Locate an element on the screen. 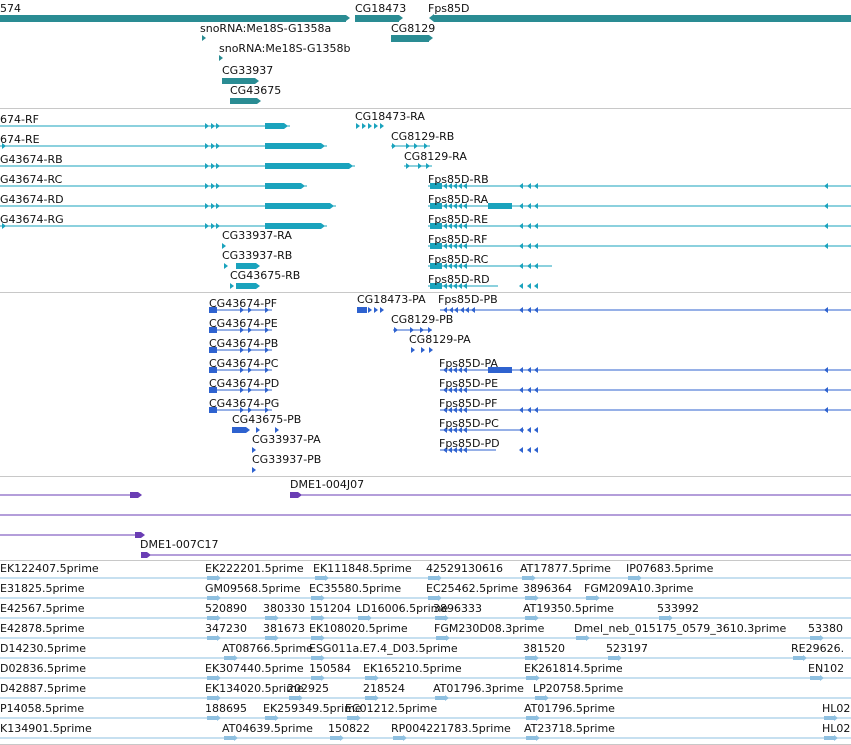 The width and height of the screenshot is (851, 745). transcript-label: Fps85D-RA is located at coordinates (458, 199).